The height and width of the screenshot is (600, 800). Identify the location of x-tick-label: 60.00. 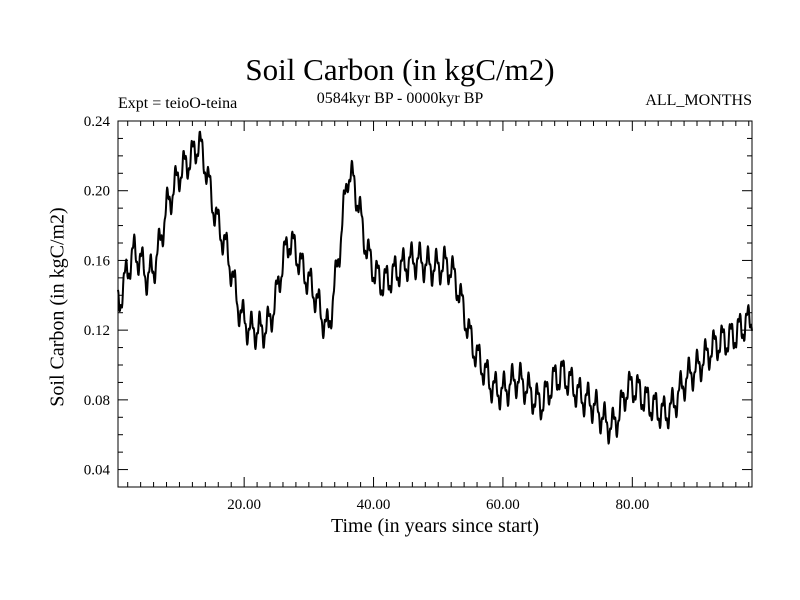
(503, 505).